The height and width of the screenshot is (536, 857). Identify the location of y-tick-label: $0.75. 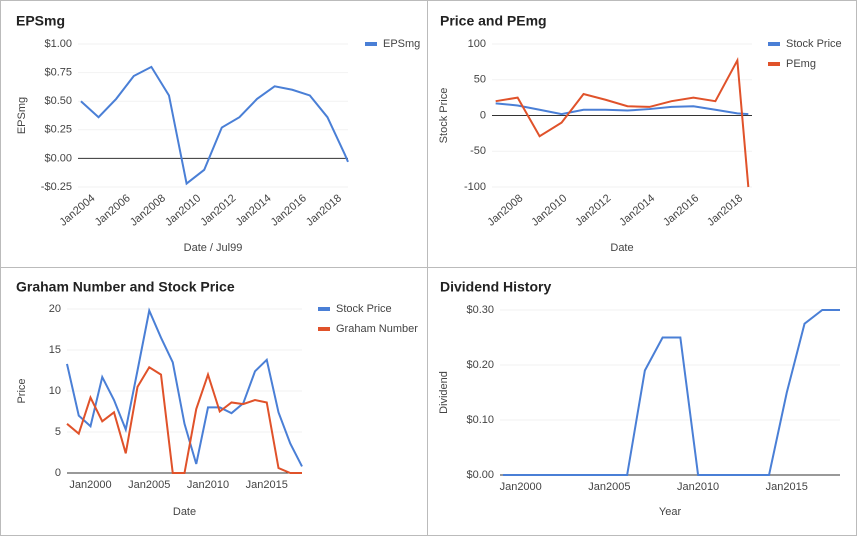
(58, 73).